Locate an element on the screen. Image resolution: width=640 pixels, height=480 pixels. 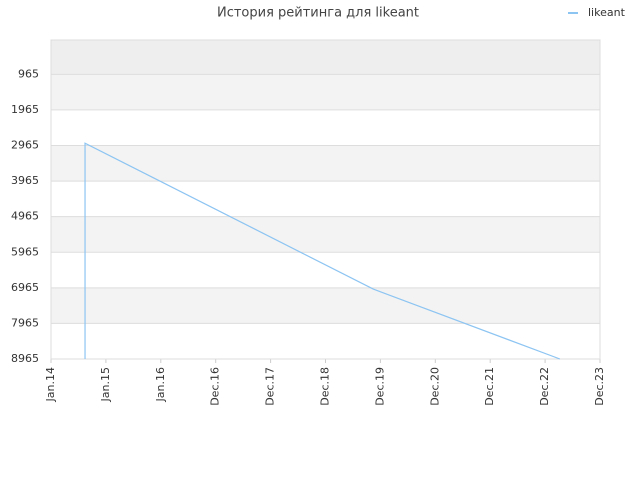
y-tick-label: 7965 is located at coordinates (25, 322).